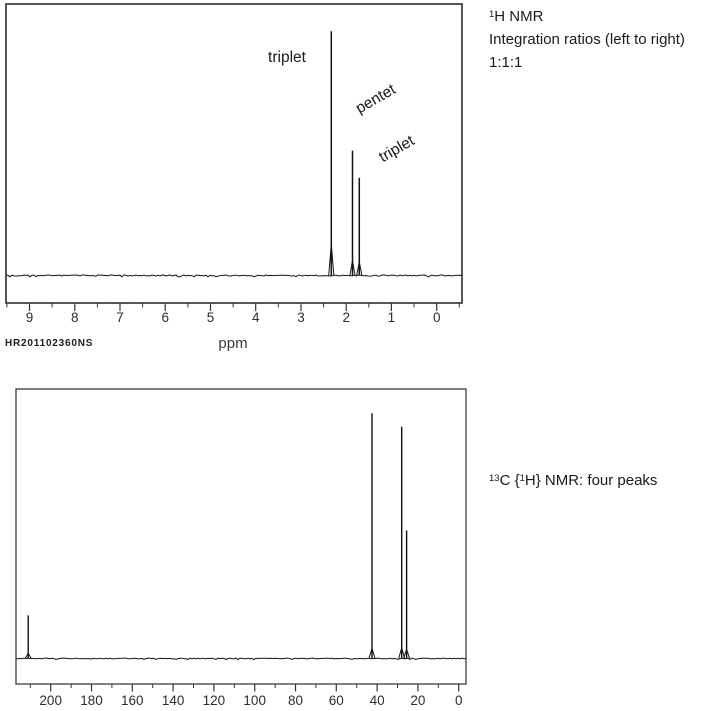 Image resolution: width=722 pixels, height=711 pixels. I want to click on axis-tick-label: 9, so click(30, 317).